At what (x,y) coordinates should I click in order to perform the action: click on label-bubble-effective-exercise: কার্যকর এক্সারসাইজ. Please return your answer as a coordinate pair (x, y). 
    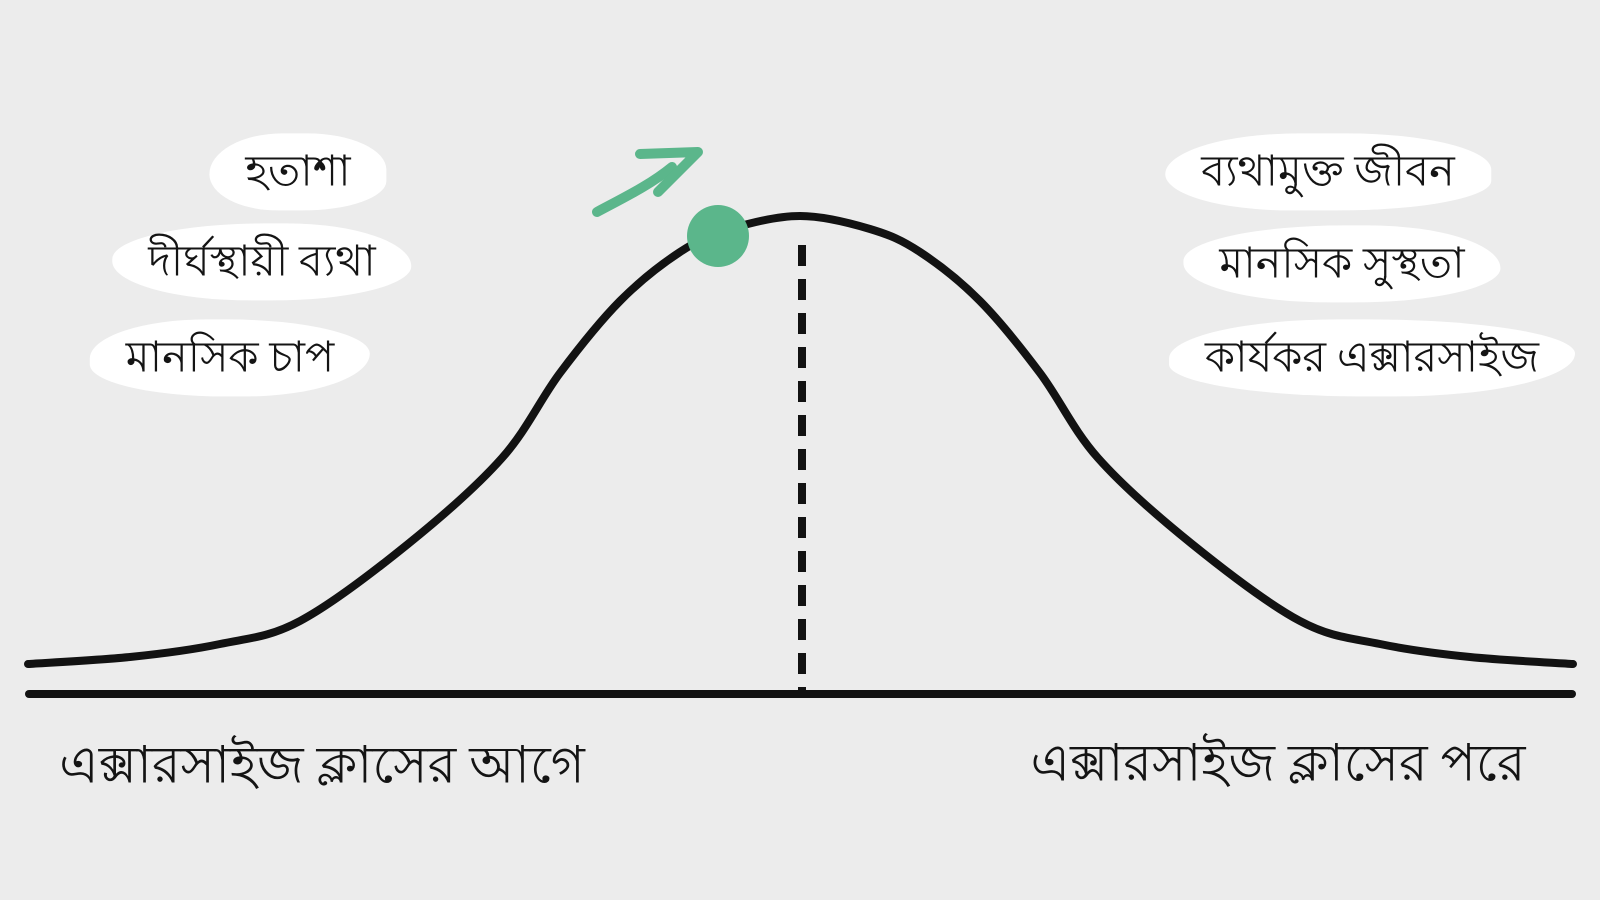
    Looking at the image, I should click on (1372, 358).